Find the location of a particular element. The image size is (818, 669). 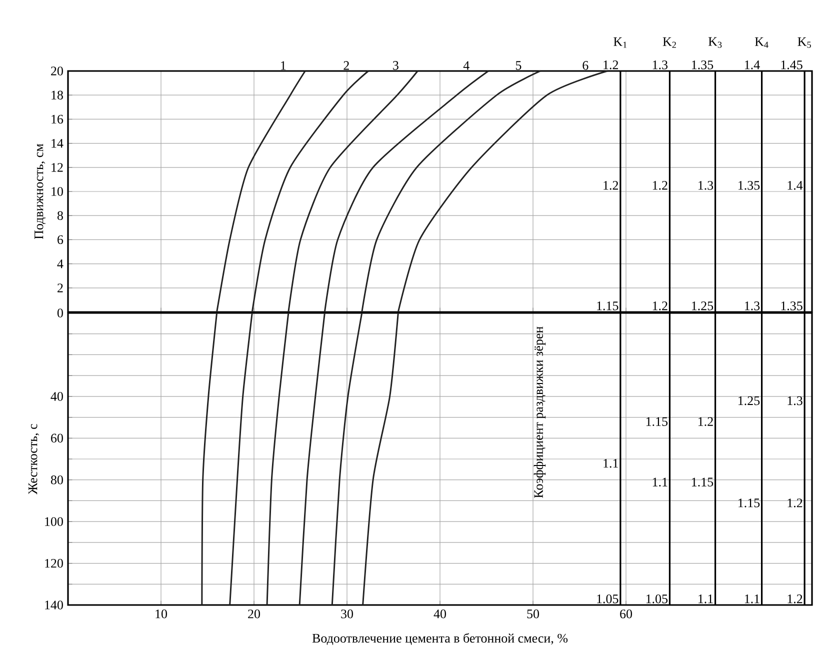

x-tick-label: 20 is located at coordinates (254, 614).